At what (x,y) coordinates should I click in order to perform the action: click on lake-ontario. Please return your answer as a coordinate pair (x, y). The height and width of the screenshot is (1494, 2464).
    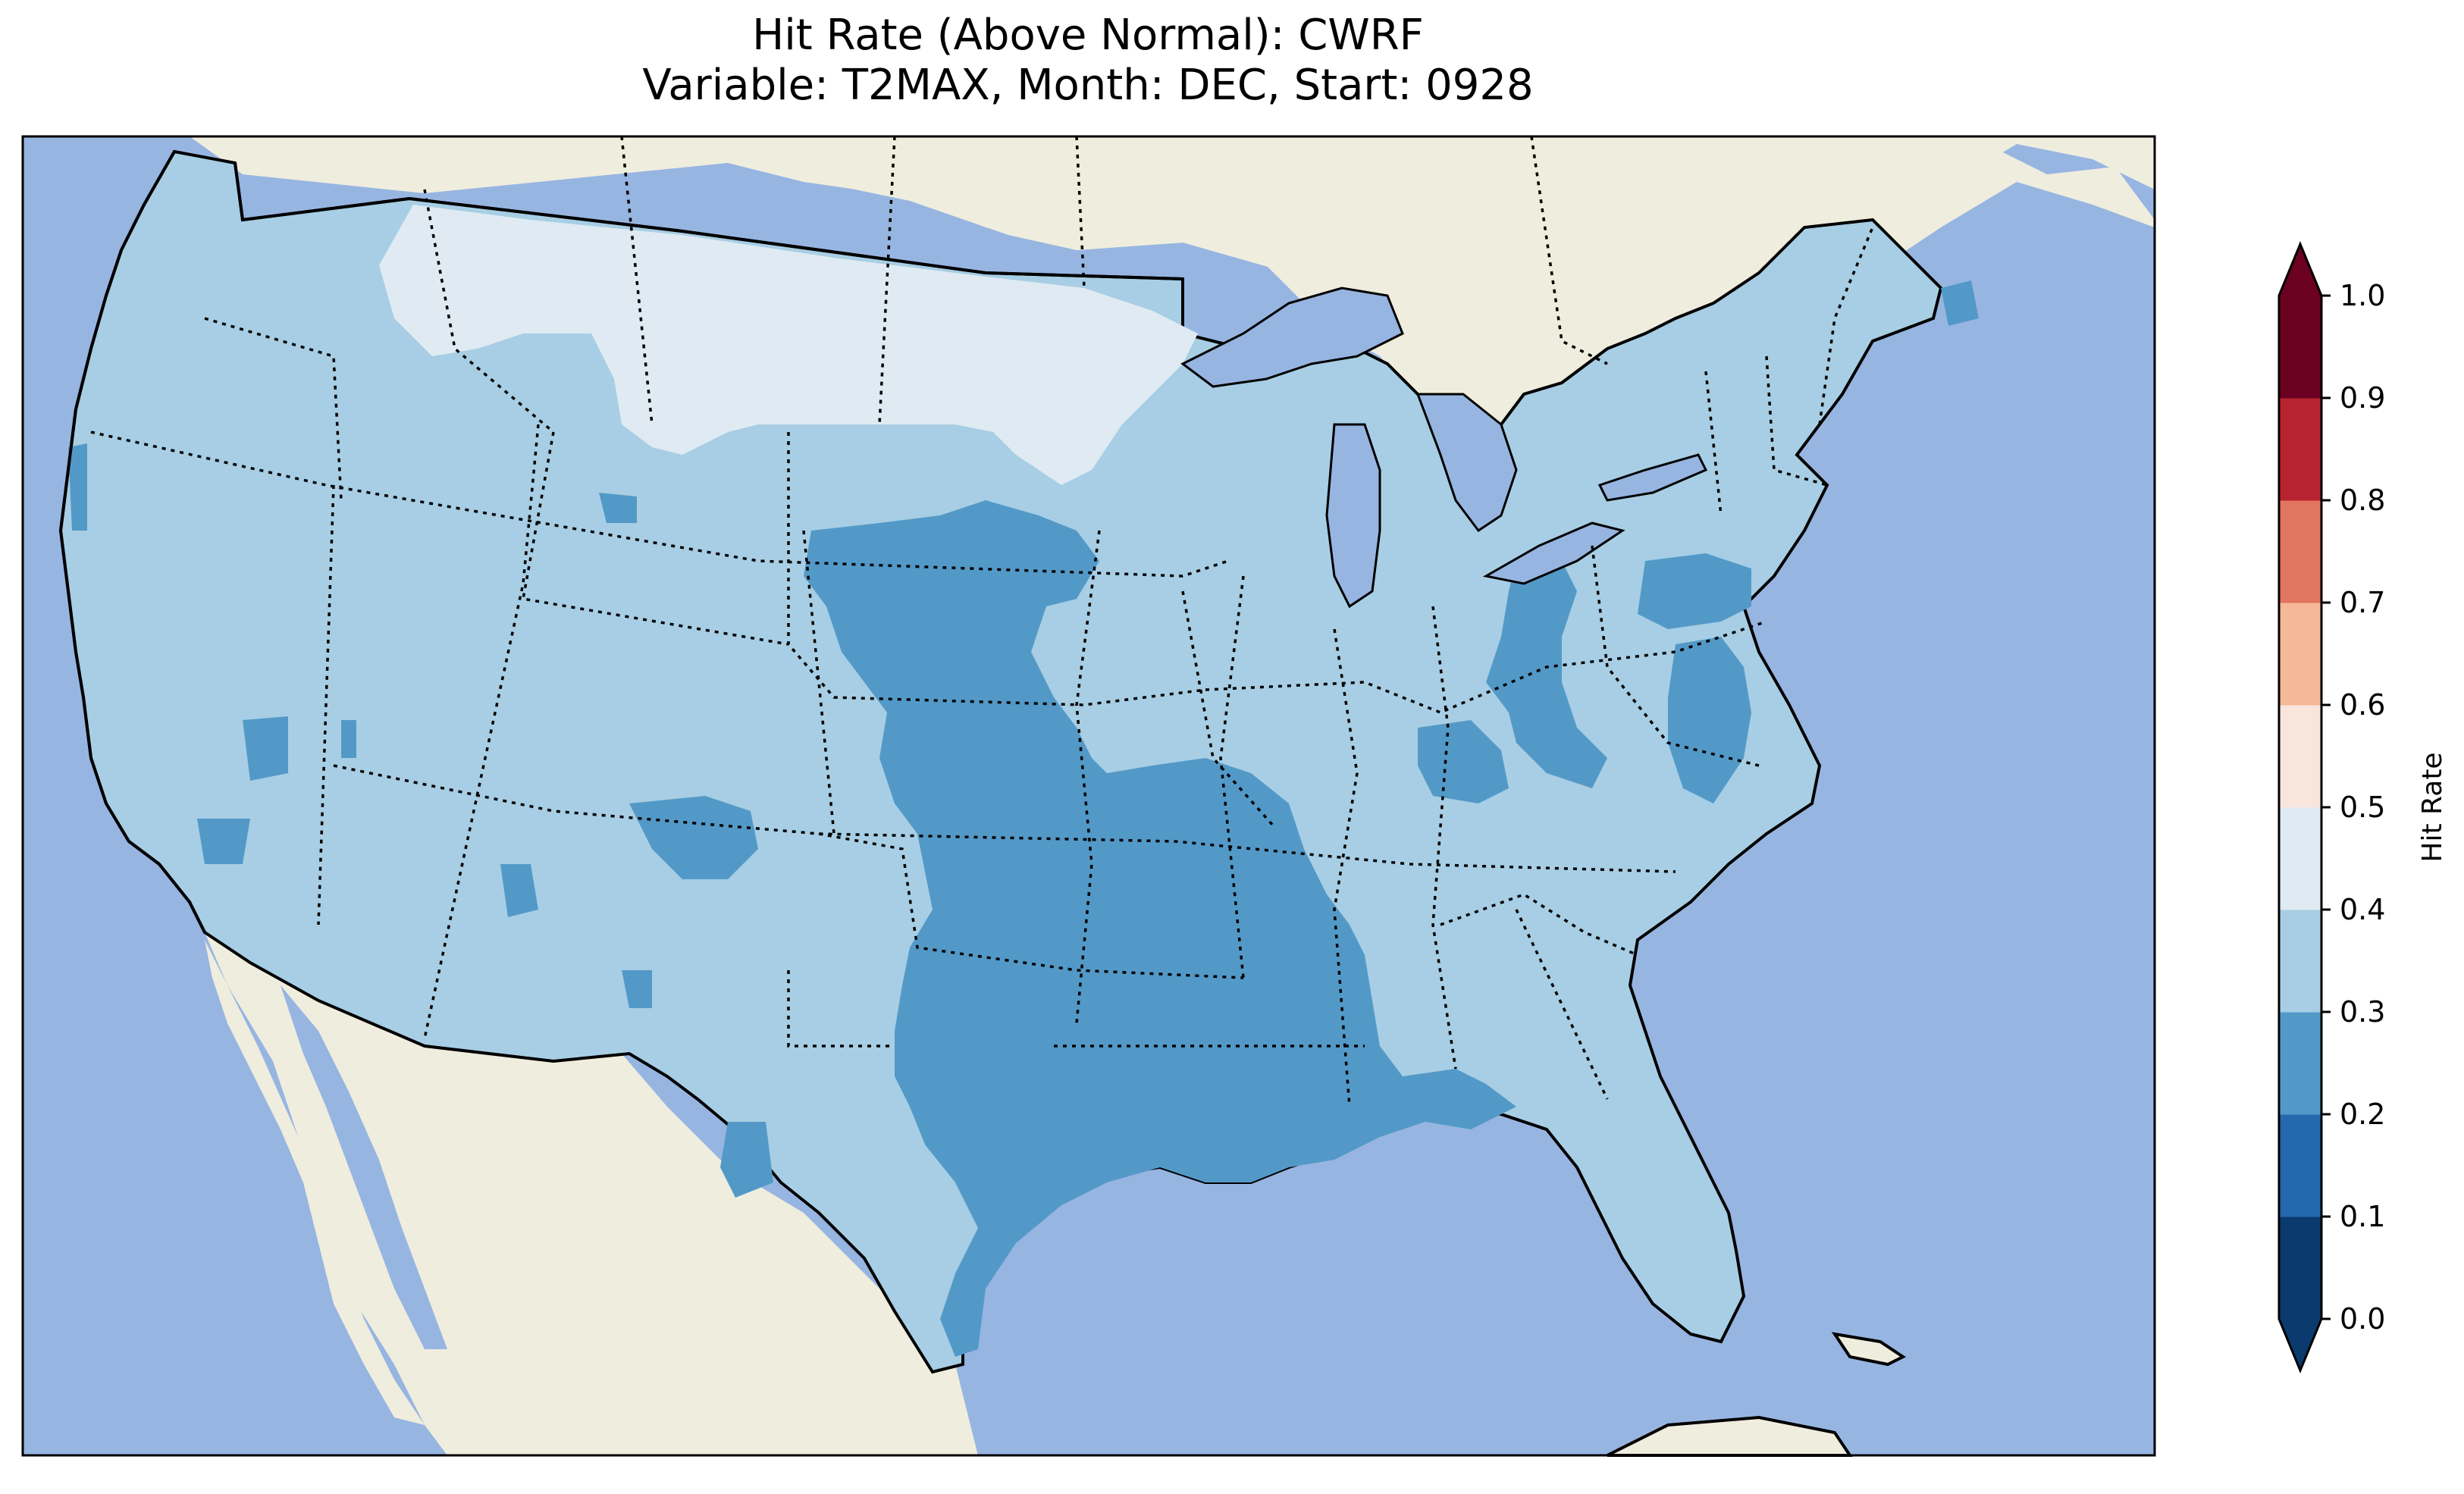
    Looking at the image, I should click on (1652, 477).